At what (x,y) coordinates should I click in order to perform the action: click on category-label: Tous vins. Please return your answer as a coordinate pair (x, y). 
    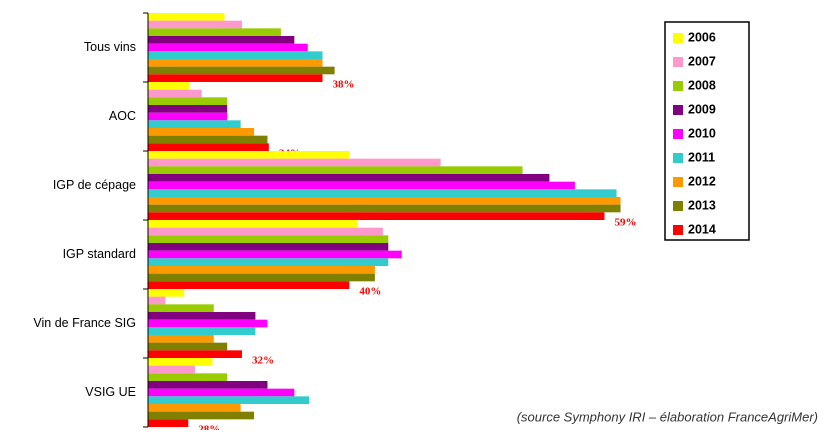
    Looking at the image, I should click on (110, 47).